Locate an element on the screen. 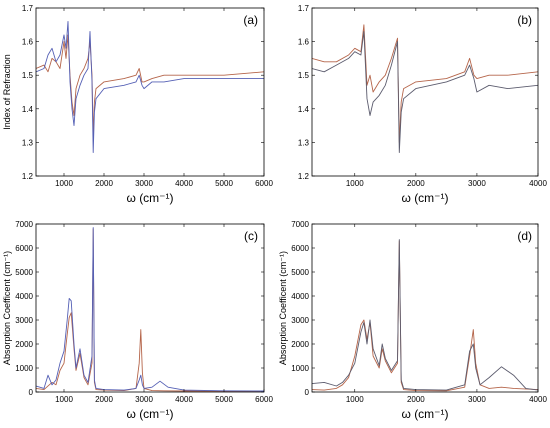  panel-label: (b) is located at coordinates (524, 20).